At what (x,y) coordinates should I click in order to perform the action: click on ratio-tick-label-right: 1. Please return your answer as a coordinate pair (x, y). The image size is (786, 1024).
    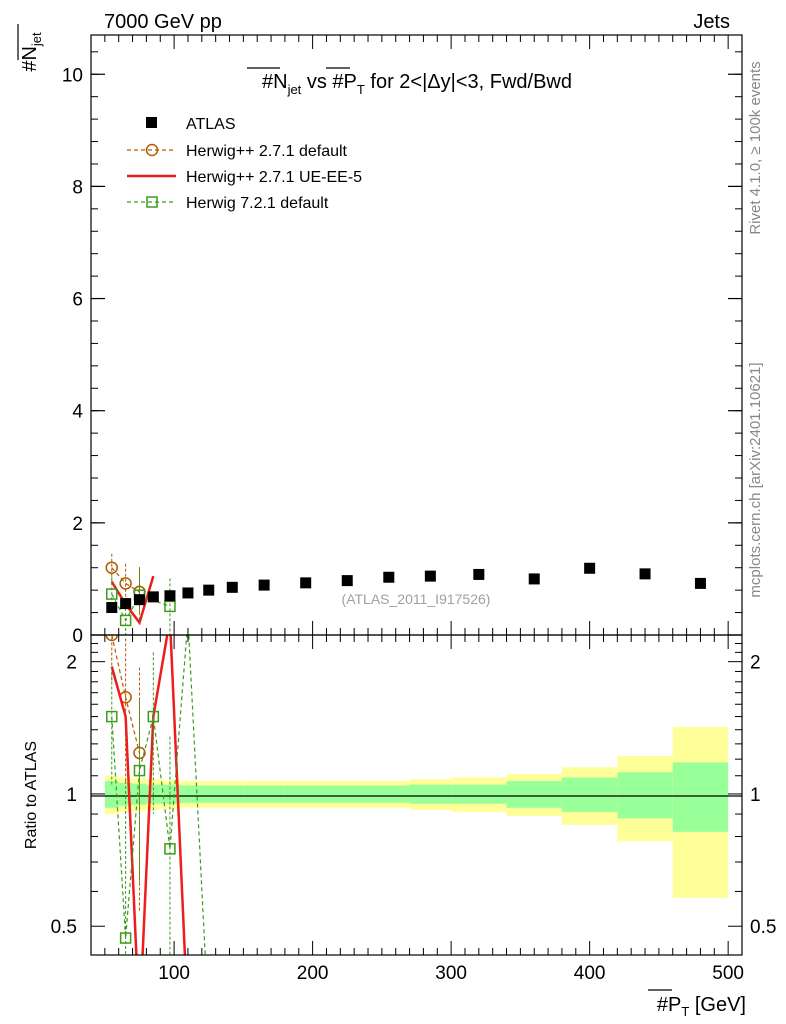
    Looking at the image, I should click on (755, 795).